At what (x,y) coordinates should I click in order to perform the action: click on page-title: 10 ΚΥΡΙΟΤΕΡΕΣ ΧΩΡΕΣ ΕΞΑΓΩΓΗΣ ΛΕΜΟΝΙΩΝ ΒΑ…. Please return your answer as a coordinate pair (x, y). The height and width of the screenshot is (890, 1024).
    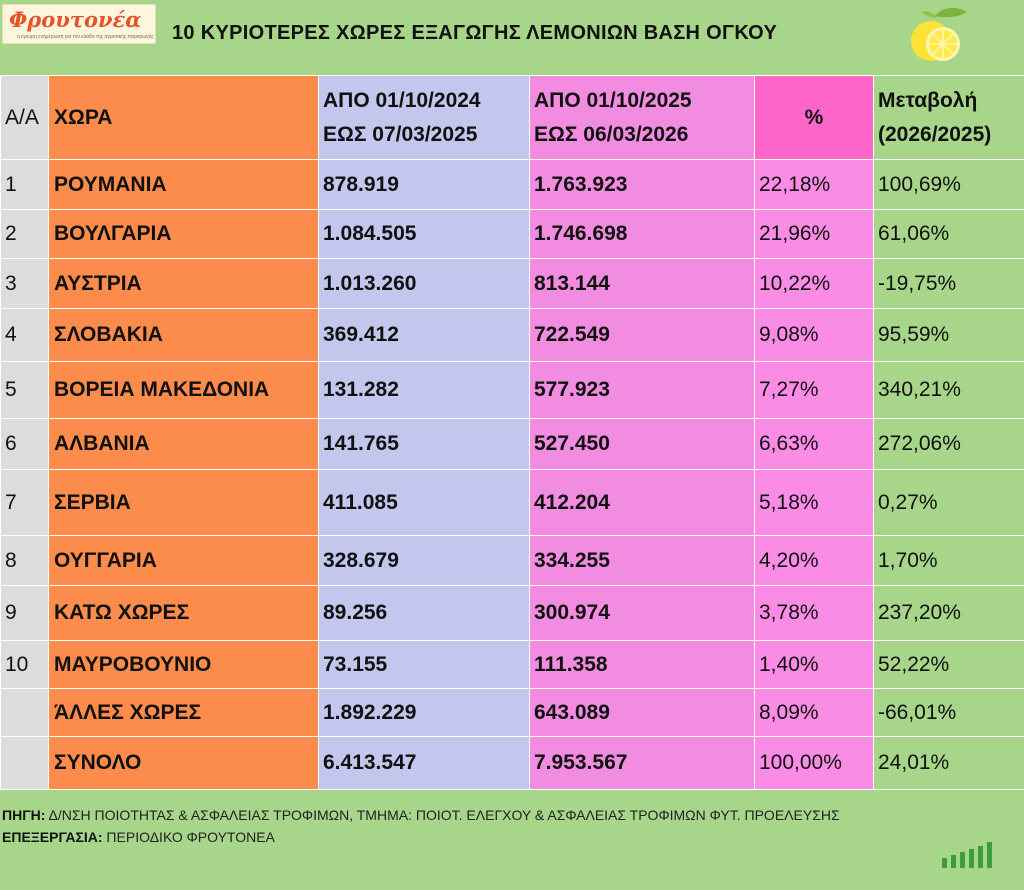
    Looking at the image, I should click on (475, 33).